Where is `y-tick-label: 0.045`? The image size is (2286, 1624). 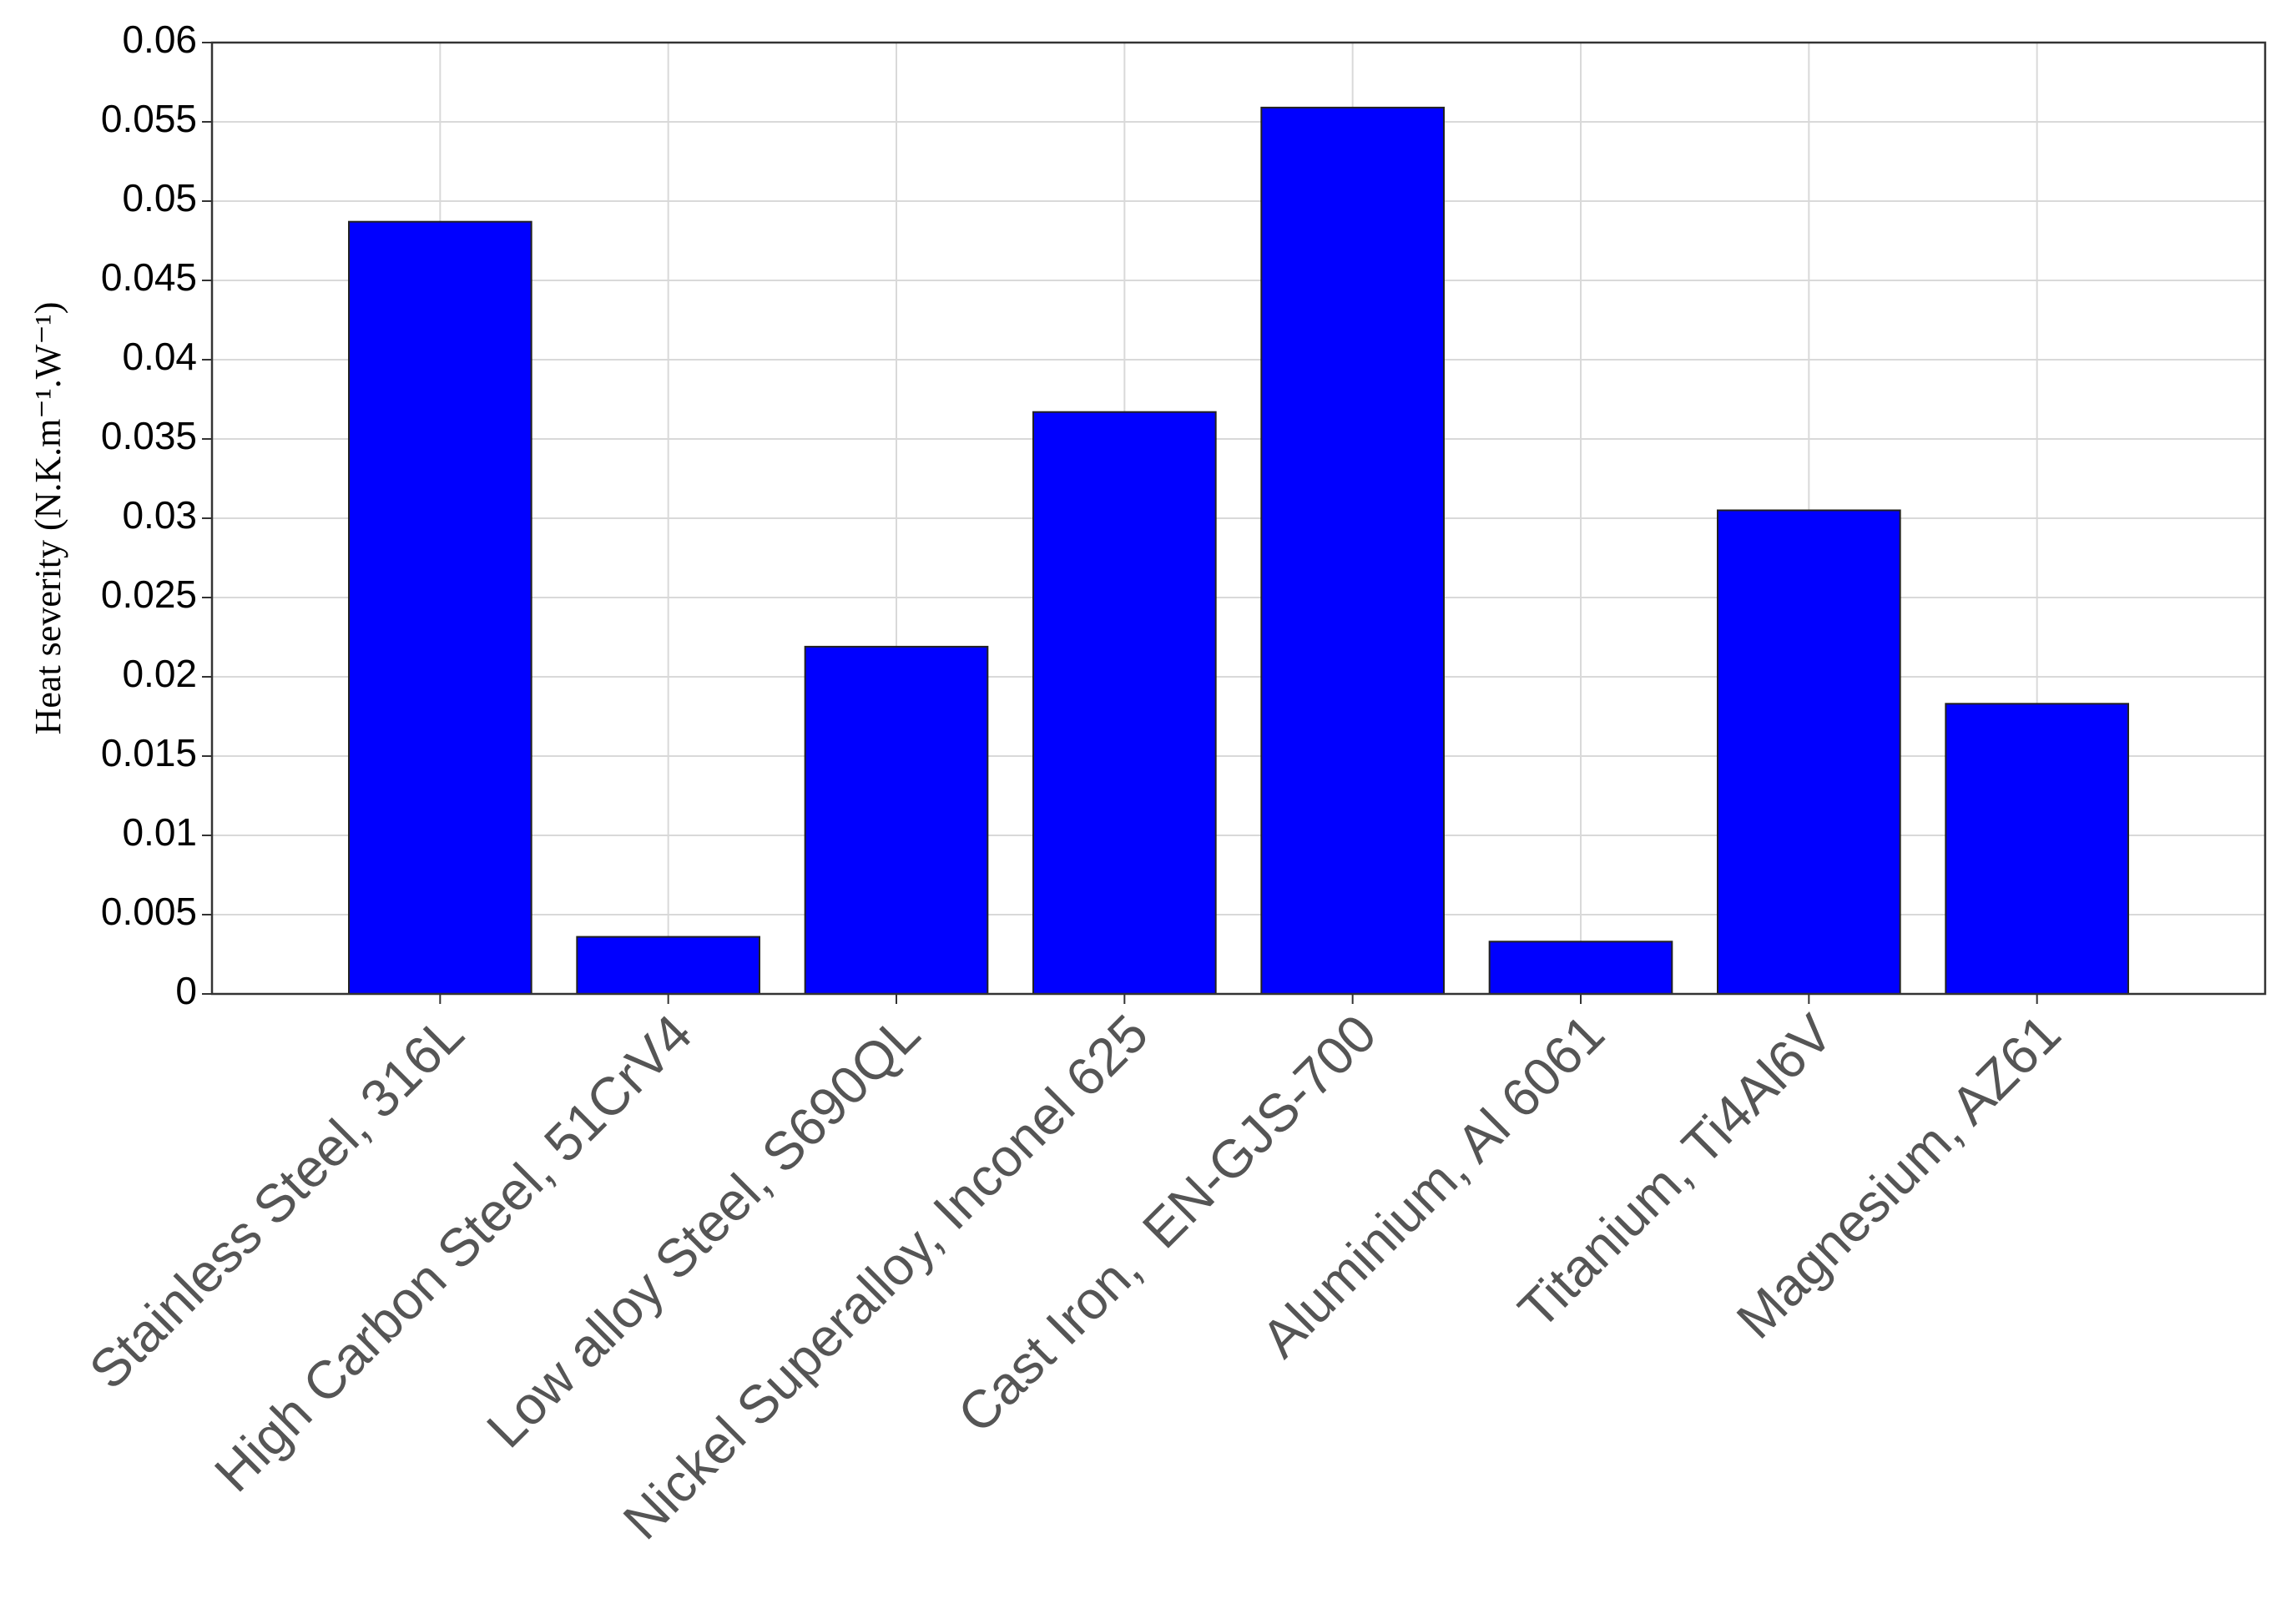 y-tick-label: 0.045 is located at coordinates (149, 277).